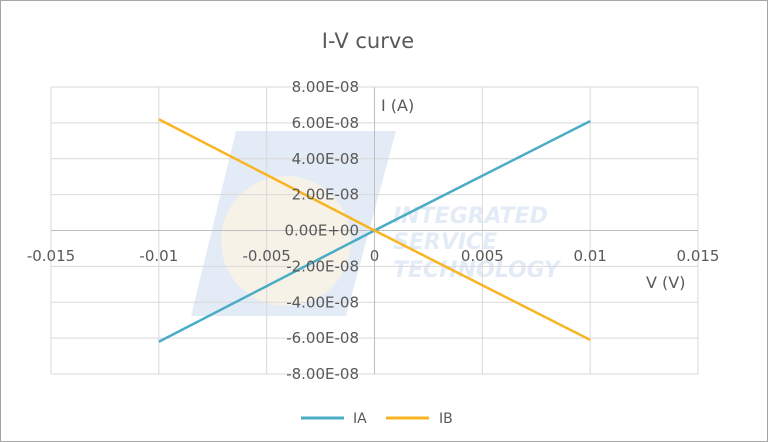 The height and width of the screenshot is (442, 768). Describe the element at coordinates (51, 256) in the screenshot. I see `x-tick-label: -0.015` at that location.